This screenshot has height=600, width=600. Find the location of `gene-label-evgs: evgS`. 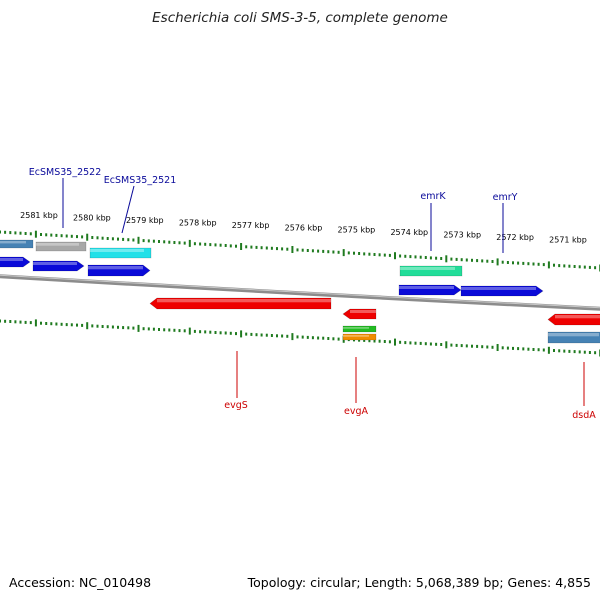

gene-label-evgs: evgS is located at coordinates (236, 405).